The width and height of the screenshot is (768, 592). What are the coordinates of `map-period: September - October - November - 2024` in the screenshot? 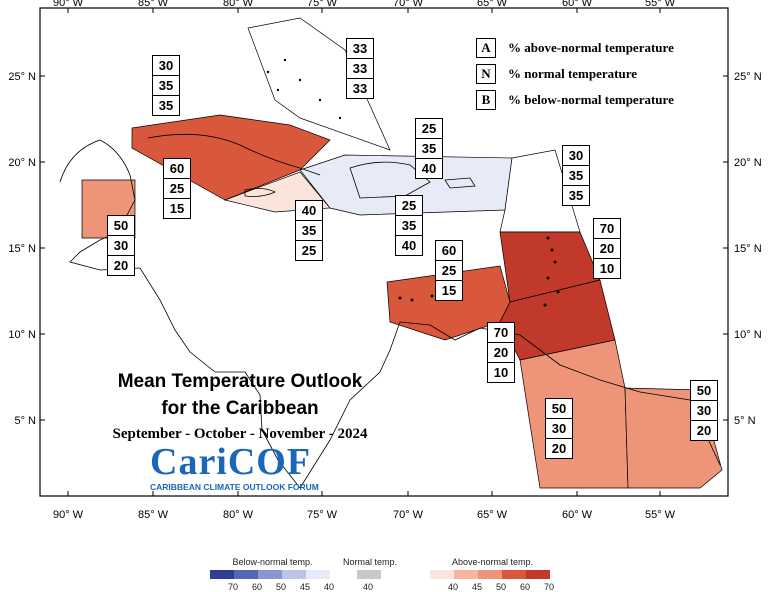 It's located at (240, 434).